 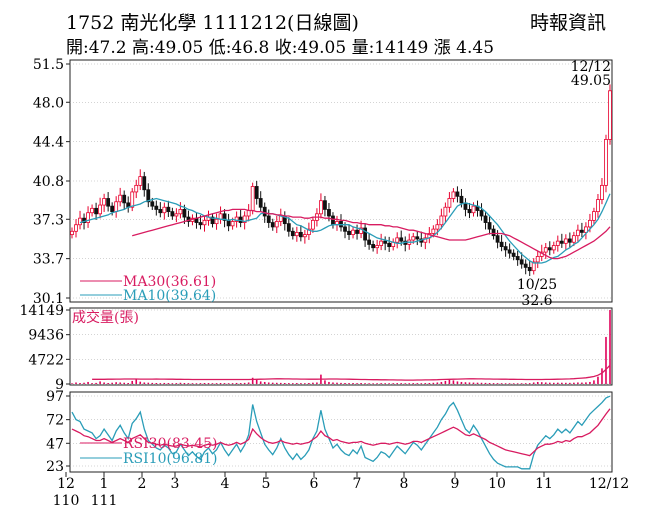 I want to click on price-tick-label: 37.3, so click(x=48, y=220).